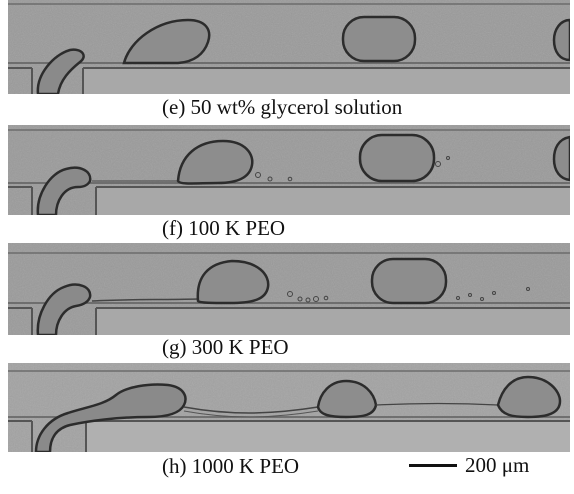  What do you see at coordinates (433, 465) in the screenshot?
I see `scale-bar` at bounding box center [433, 465].